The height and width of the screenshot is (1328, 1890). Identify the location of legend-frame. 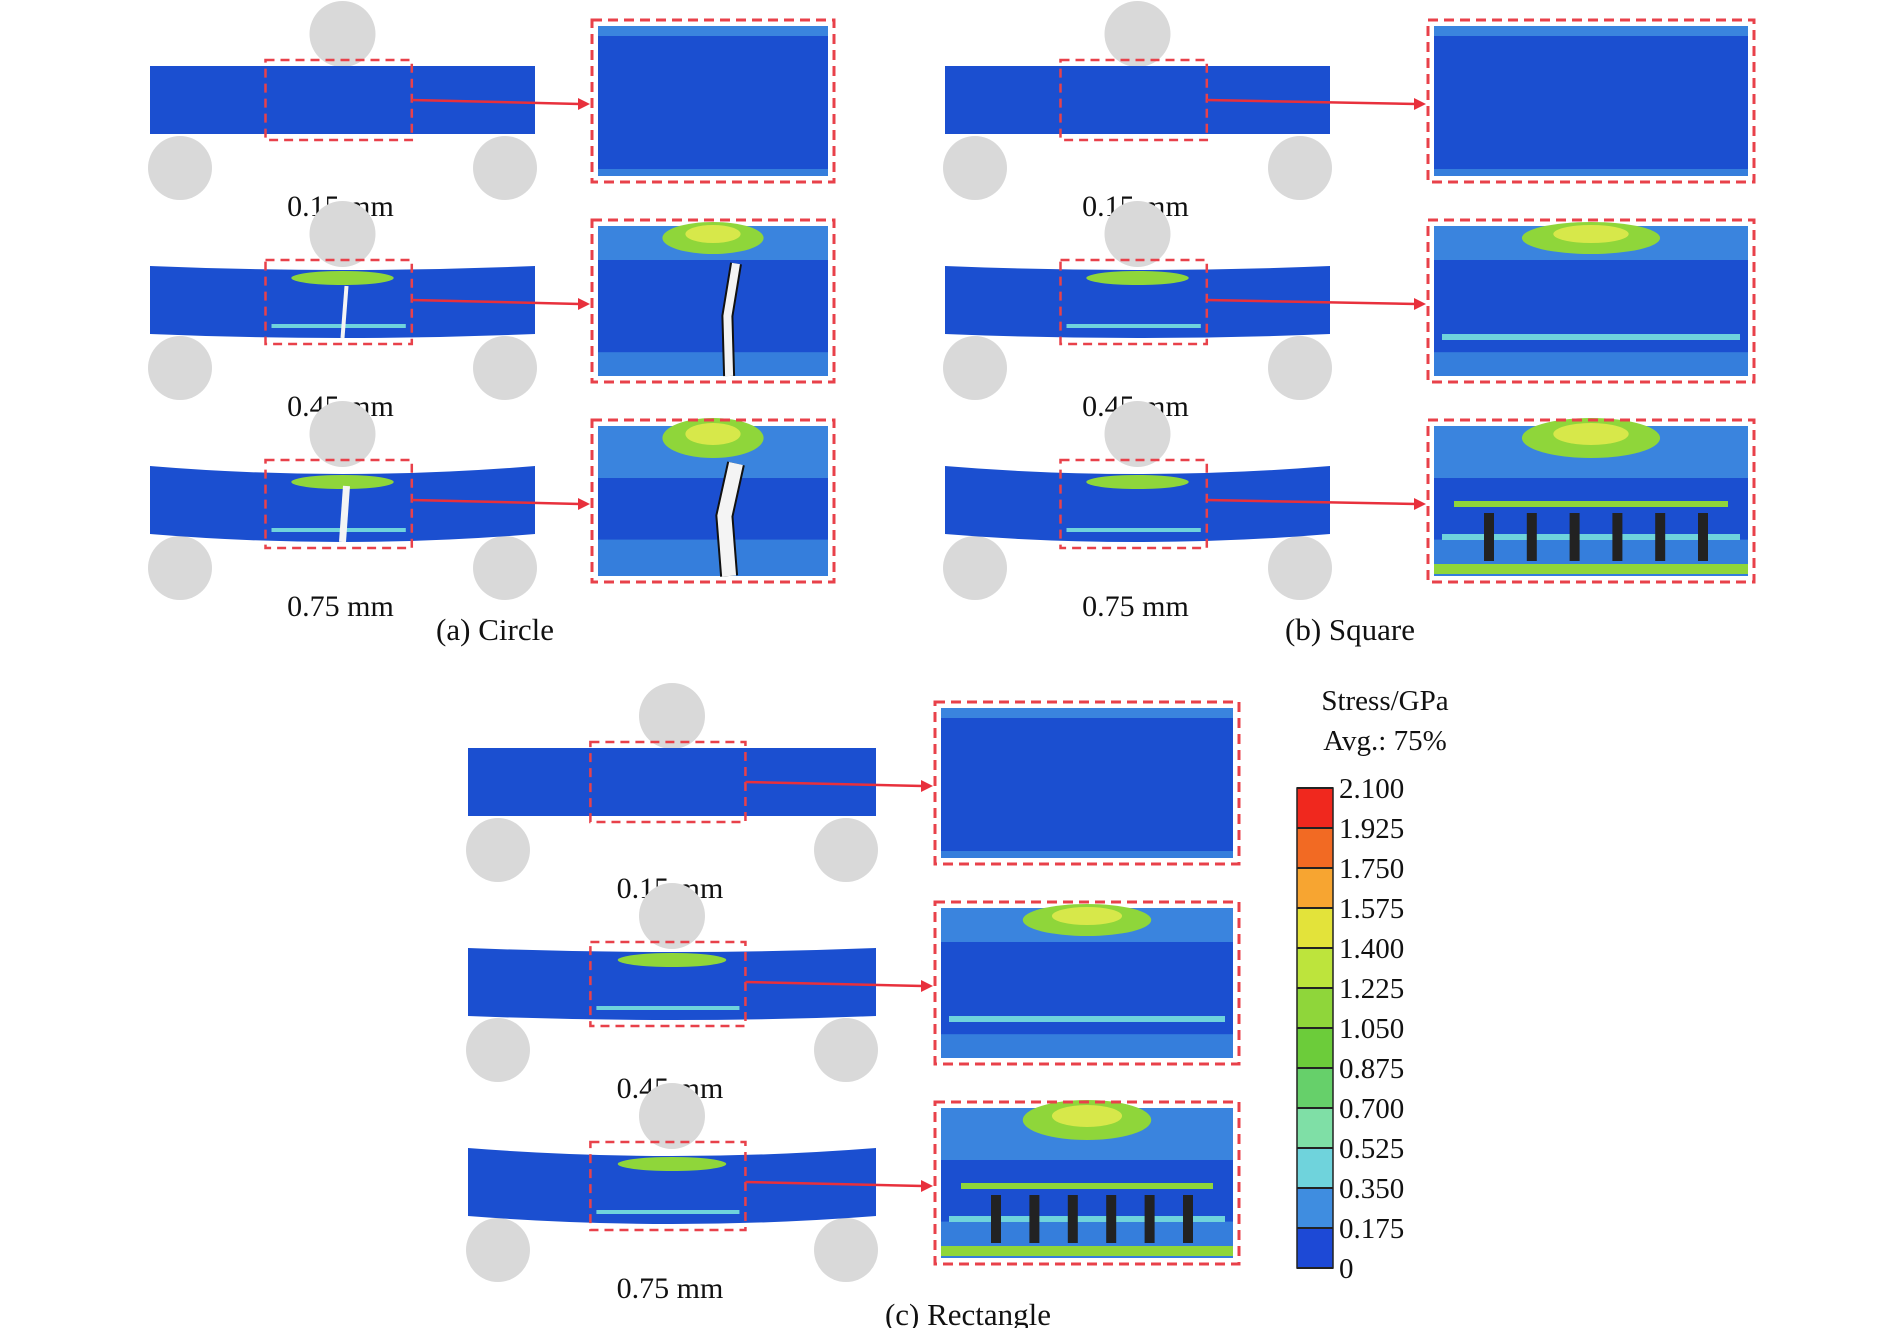
(1315, 1028).